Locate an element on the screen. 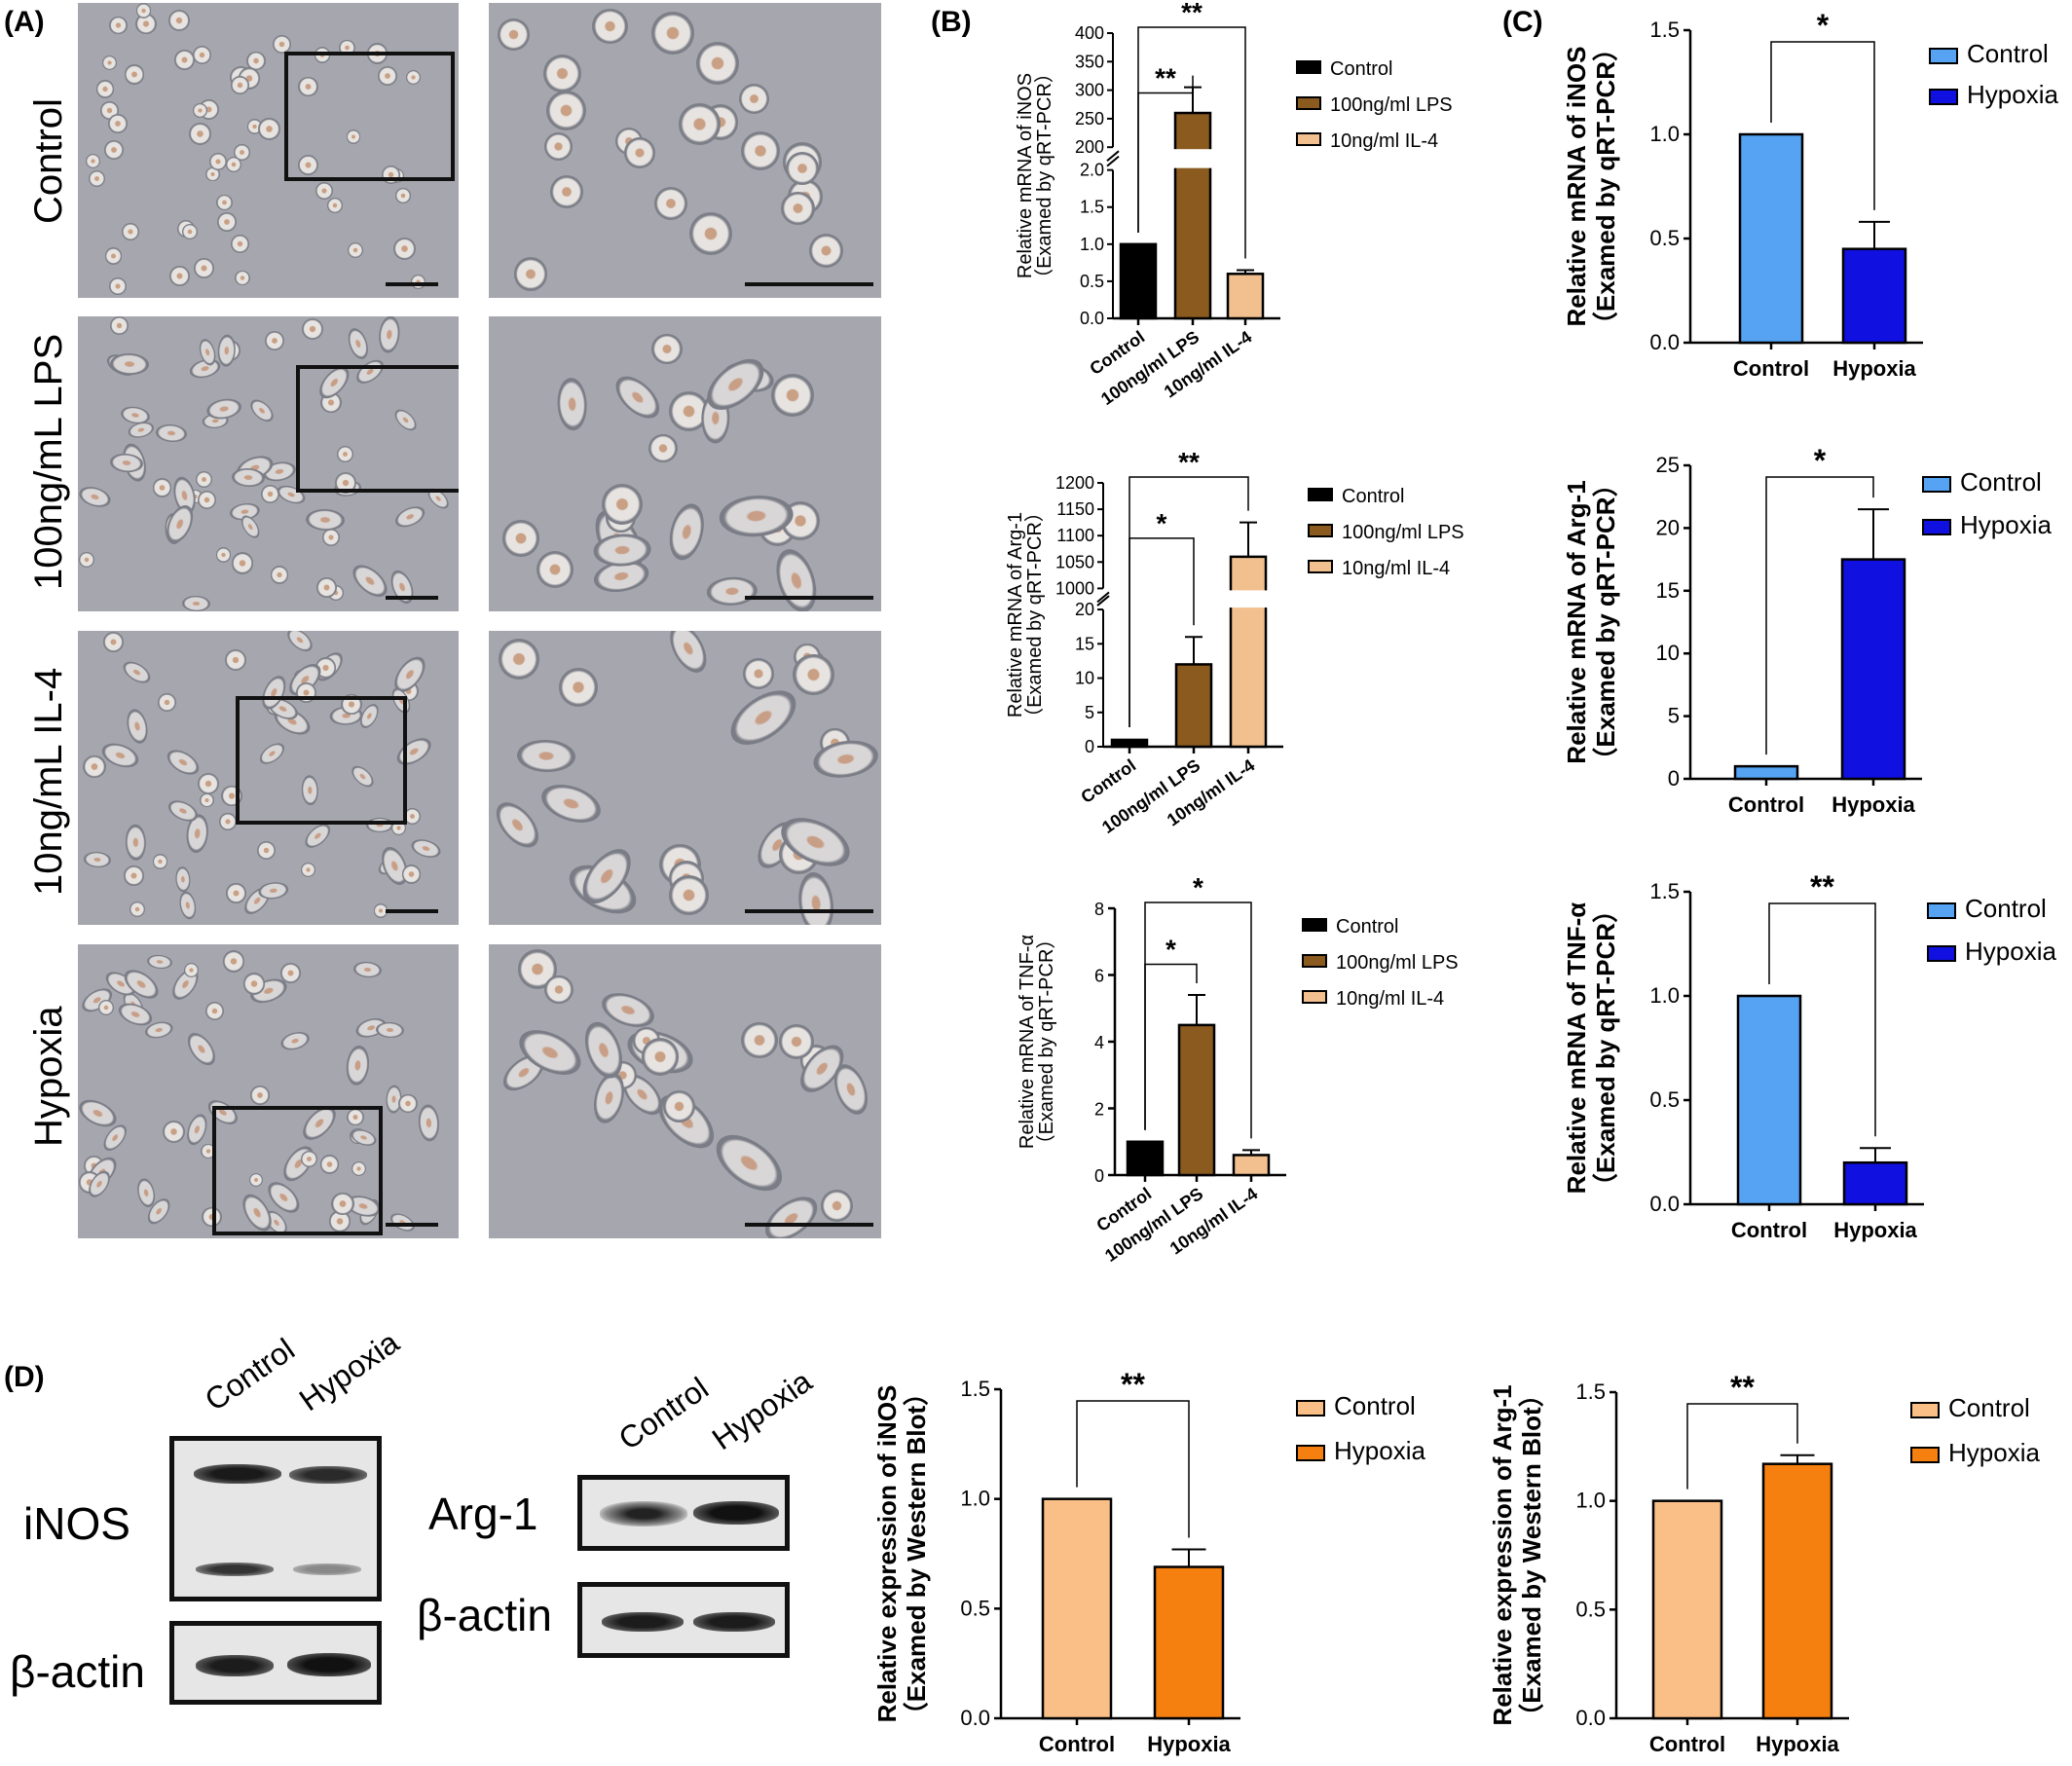 This screenshot has height=1766, width=2072. x-tick-label: Hypoxia is located at coordinates (1874, 368).